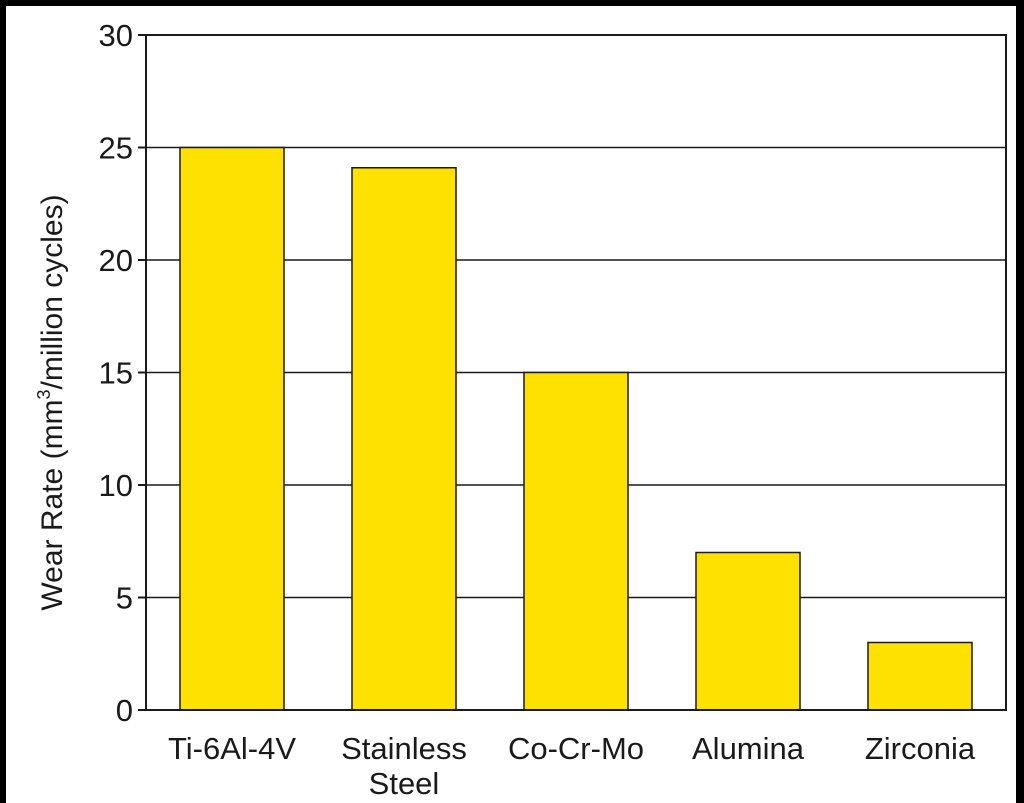  Describe the element at coordinates (124, 710) in the screenshot. I see `y-tick-label: 0` at that location.